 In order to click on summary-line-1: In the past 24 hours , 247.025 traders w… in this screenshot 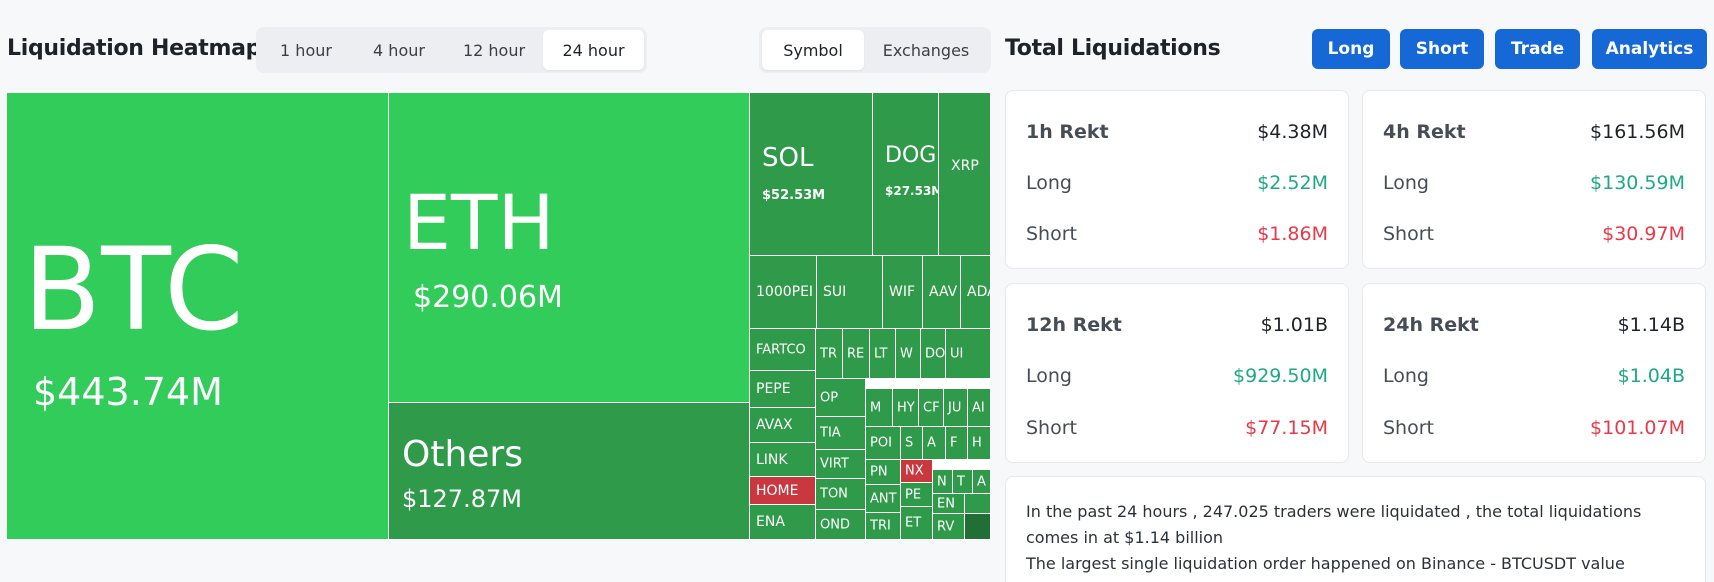, I will do `click(1334, 524)`.